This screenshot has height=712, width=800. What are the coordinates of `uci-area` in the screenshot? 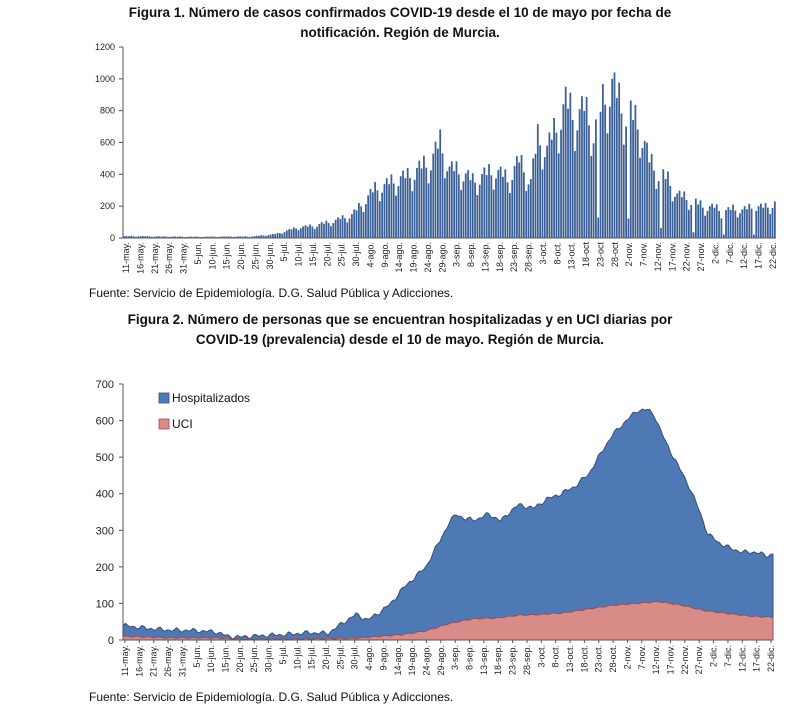 It's located at (448, 620).